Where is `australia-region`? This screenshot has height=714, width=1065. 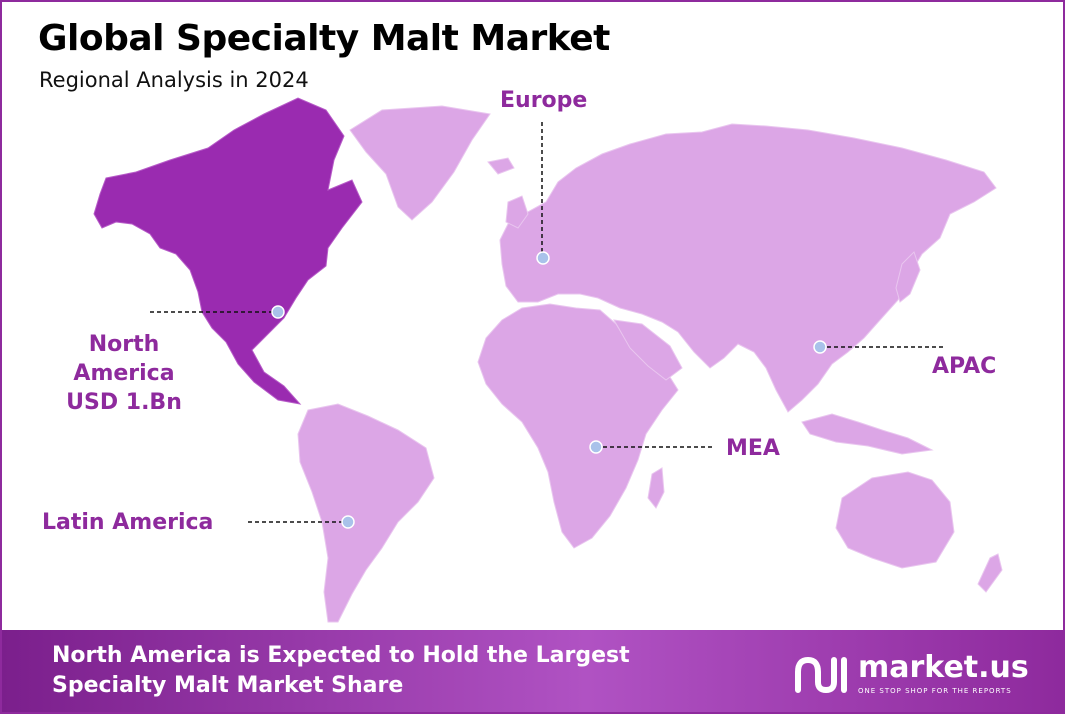
australia-region is located at coordinates (895, 520).